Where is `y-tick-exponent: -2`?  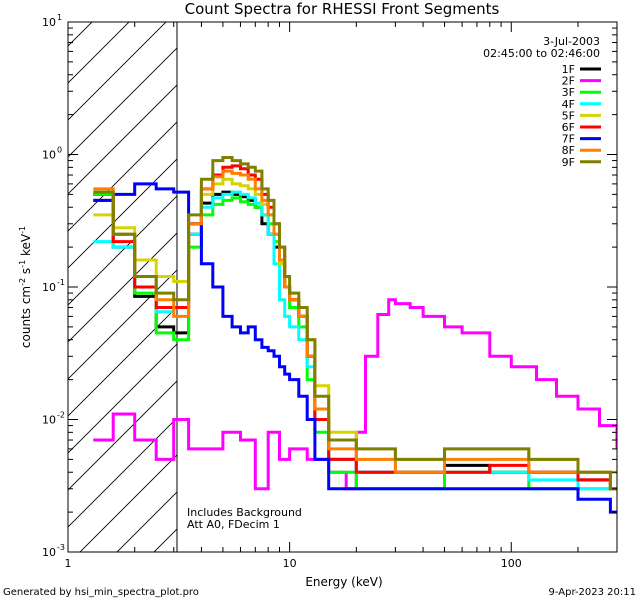 y-tick-exponent: -2 is located at coordinates (61, 415).